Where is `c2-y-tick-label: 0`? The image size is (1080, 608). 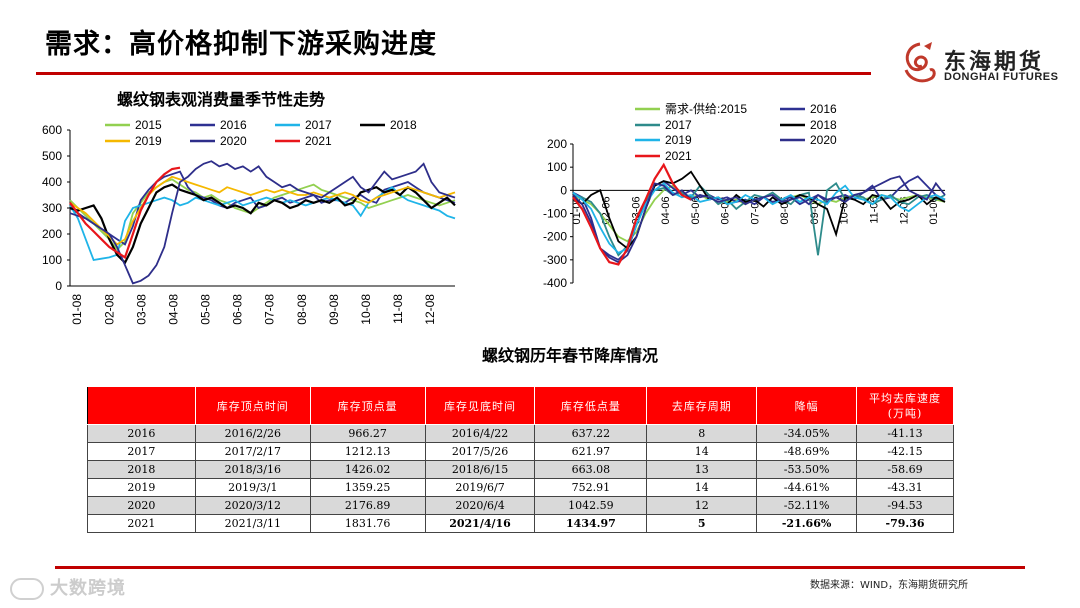 c2-y-tick-label: 0 is located at coordinates (563, 190).